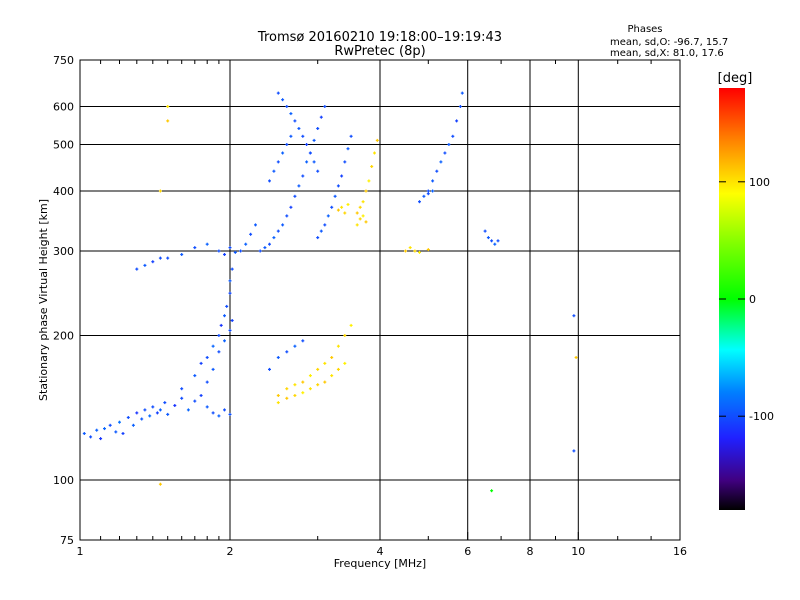 Image resolution: width=800 pixels, height=600 pixels. What do you see at coordinates (644, 29) in the screenshot?
I see `phase-stats-title: Phases` at bounding box center [644, 29].